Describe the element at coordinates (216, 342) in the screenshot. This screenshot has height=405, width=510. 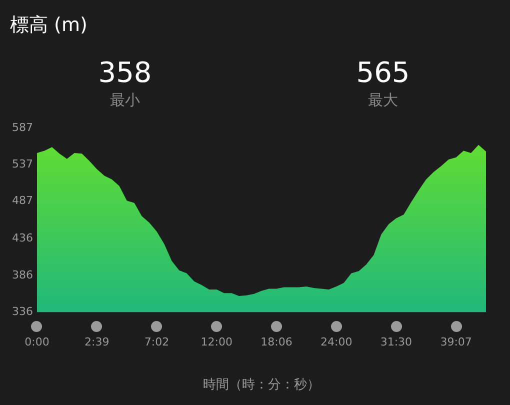
I see `x-tick-label: 12:00` at that location.